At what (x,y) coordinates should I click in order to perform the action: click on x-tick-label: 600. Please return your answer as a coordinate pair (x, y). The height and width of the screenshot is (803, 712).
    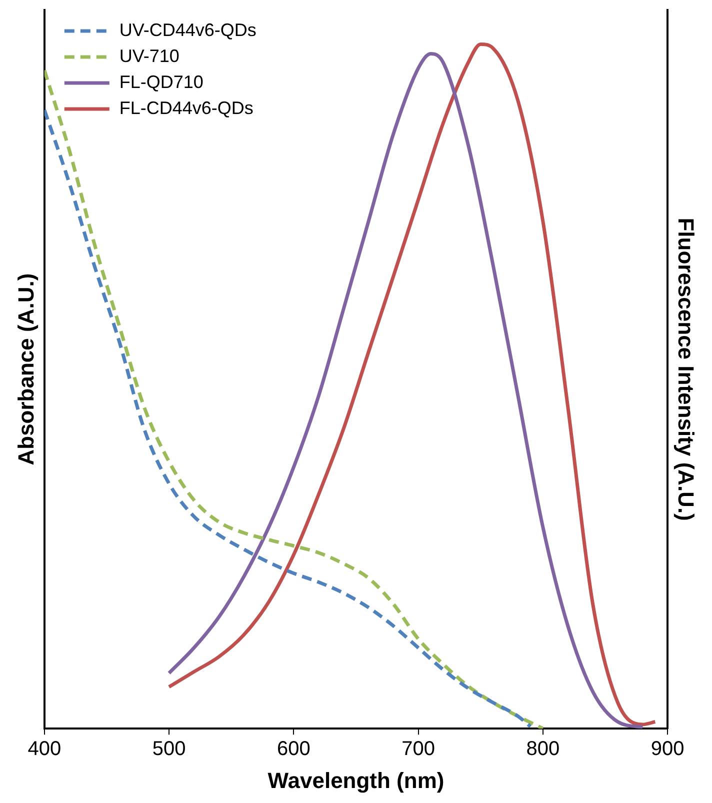
    Looking at the image, I should click on (293, 749).